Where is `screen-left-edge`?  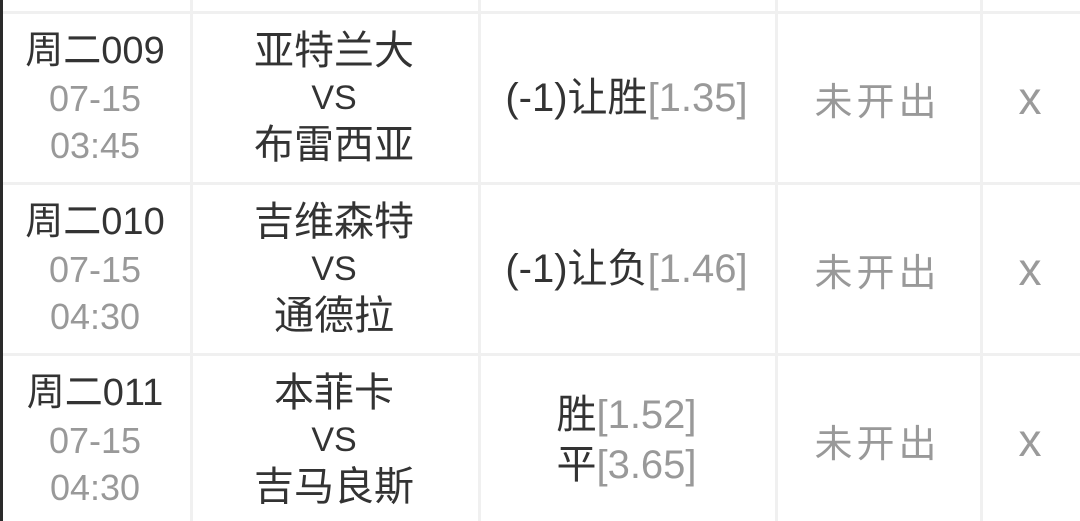
screen-left-edge is located at coordinates (1, 260).